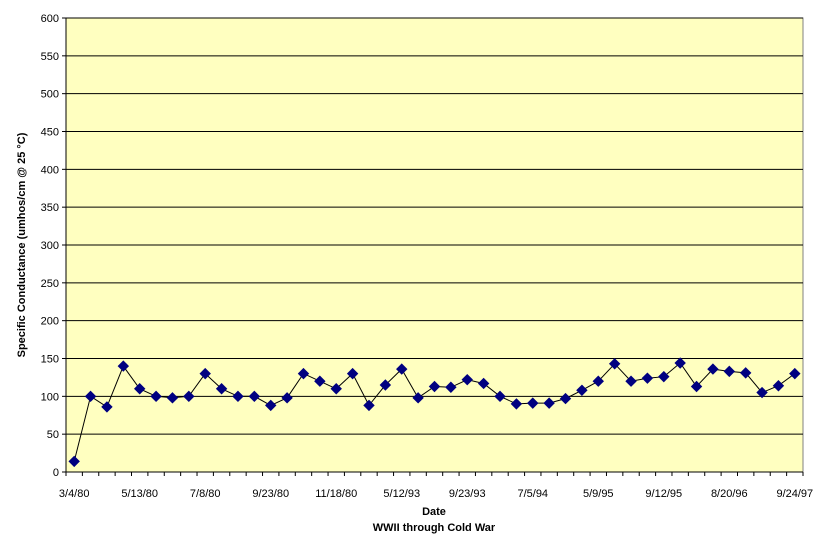 This screenshot has height=549, width=817. Describe the element at coordinates (50, 170) in the screenshot. I see `y-tick-label: 400` at that location.